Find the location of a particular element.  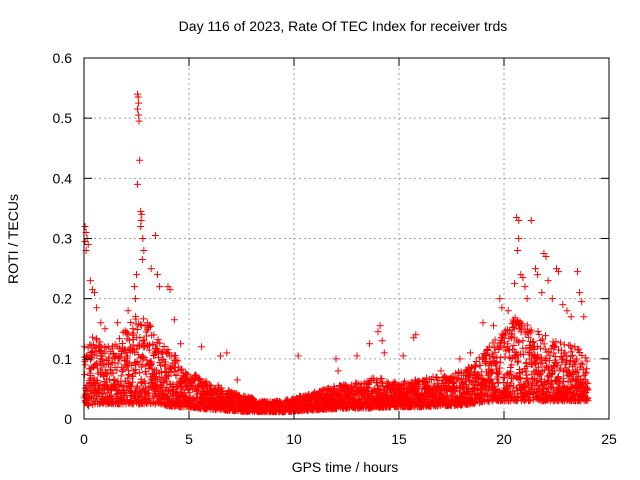

y-tick-label: 0.6 is located at coordinates (63, 58).